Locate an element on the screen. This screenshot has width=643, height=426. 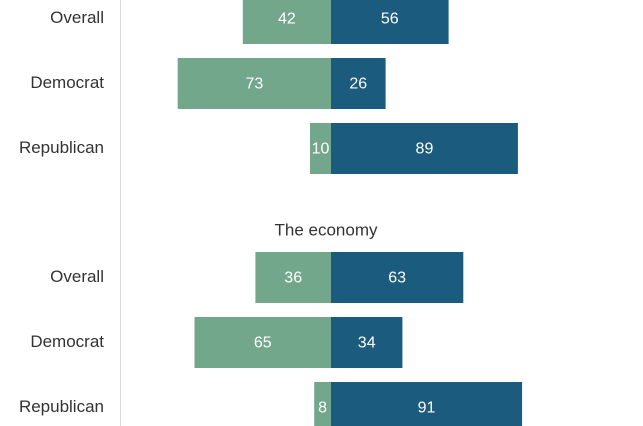
data-label: 91 is located at coordinates (427, 408).